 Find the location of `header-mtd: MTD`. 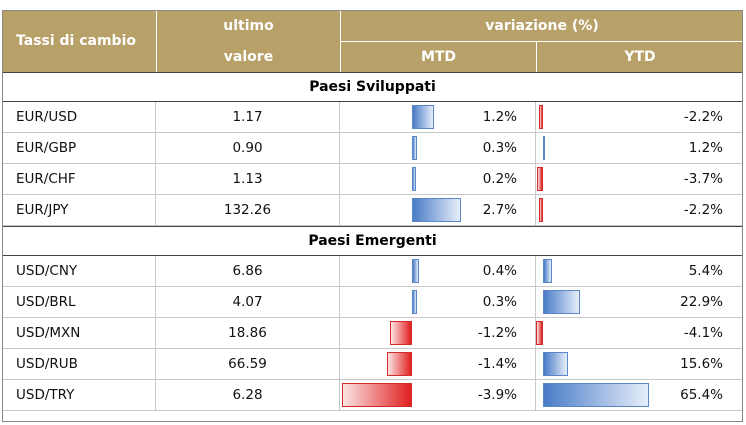

header-mtd: MTD is located at coordinates (438, 57).